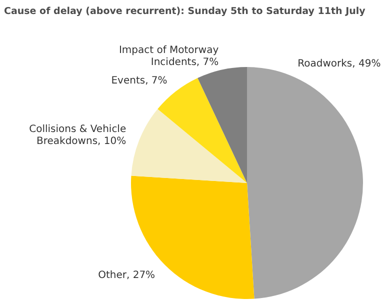 The width and height of the screenshot is (391, 307). I want to click on slice-label: Impact of Motorway Incidents, 7%, so click(168, 56).